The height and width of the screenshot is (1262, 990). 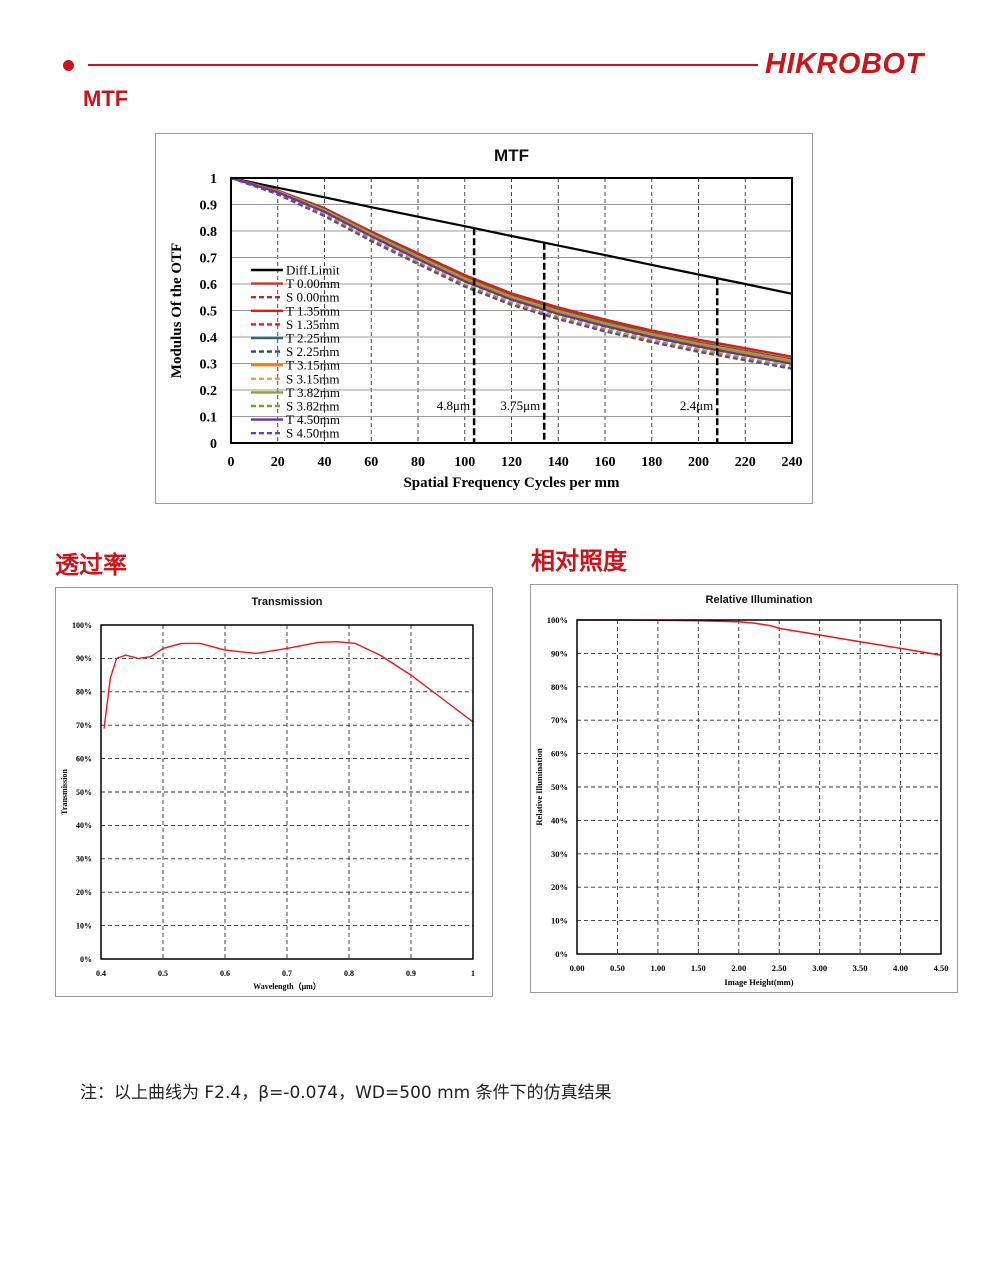 I want to click on x-tick-label: 1, so click(x=473, y=973).